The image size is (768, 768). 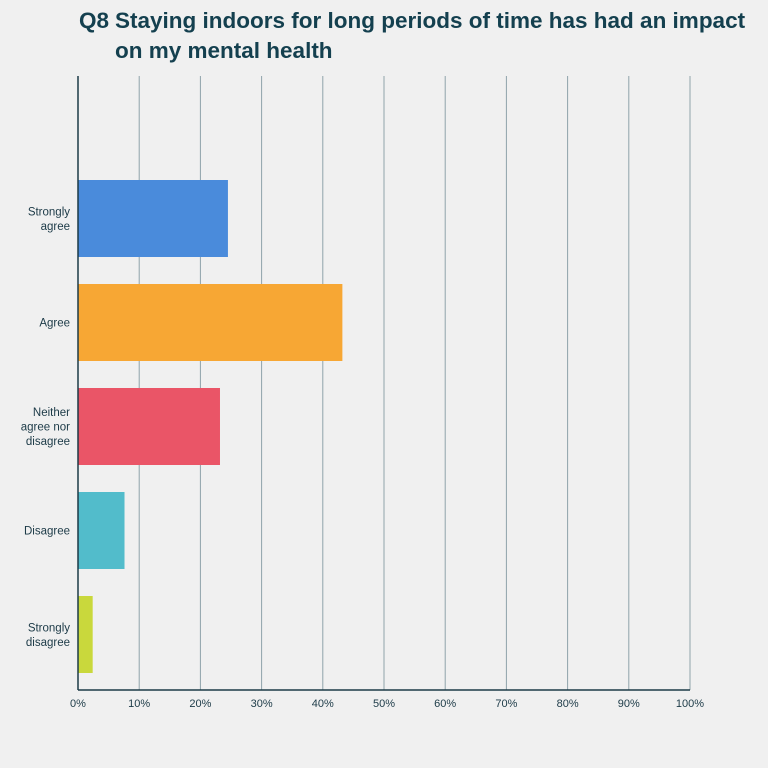 What do you see at coordinates (94, 20) in the screenshot?
I see `question-number: Q8` at bounding box center [94, 20].